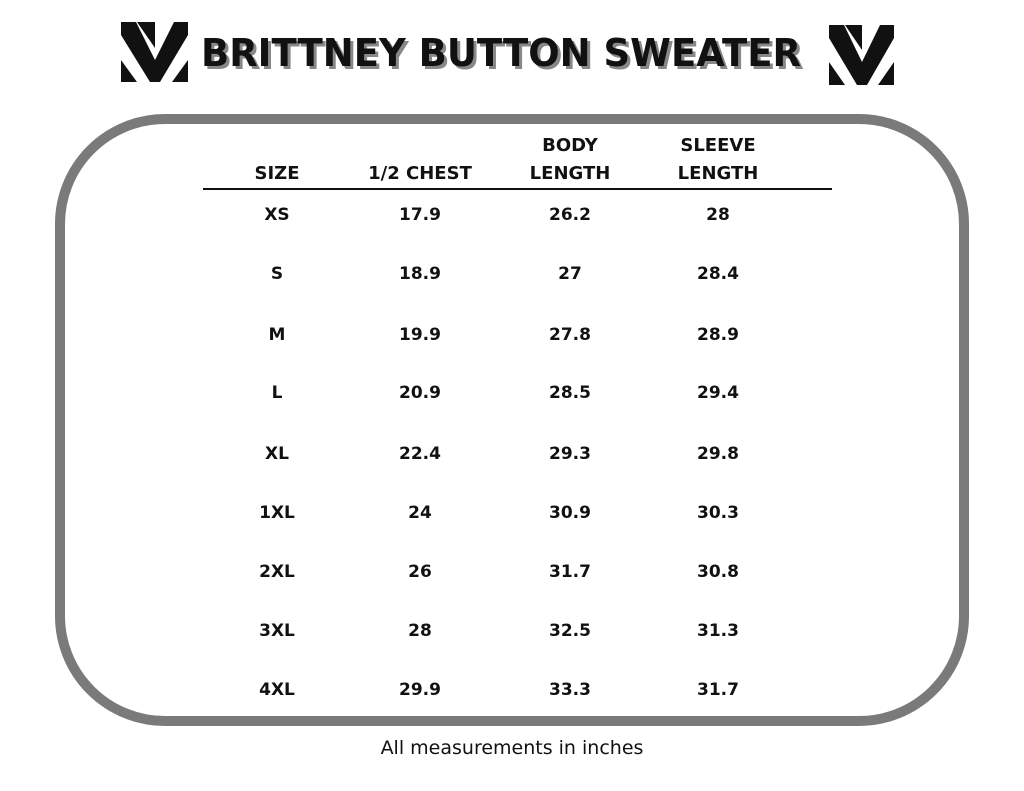 This screenshot has height=791, width=1024. Describe the element at coordinates (570, 690) in the screenshot. I see `value-cell: 33.3` at that location.